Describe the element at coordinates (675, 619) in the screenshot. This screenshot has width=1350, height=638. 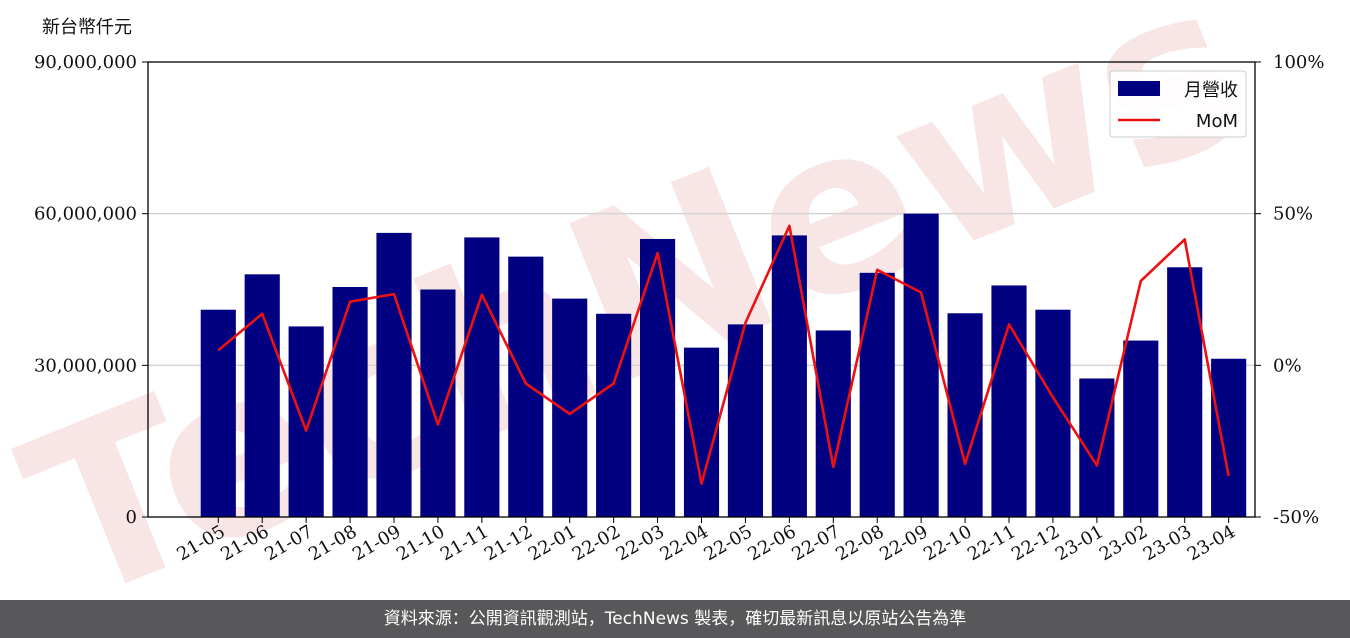
I see `footer-source-note: 資料來源：公開資訊觀測站，TechNews 製表，確切最新訊息以原站公告為準` at that location.